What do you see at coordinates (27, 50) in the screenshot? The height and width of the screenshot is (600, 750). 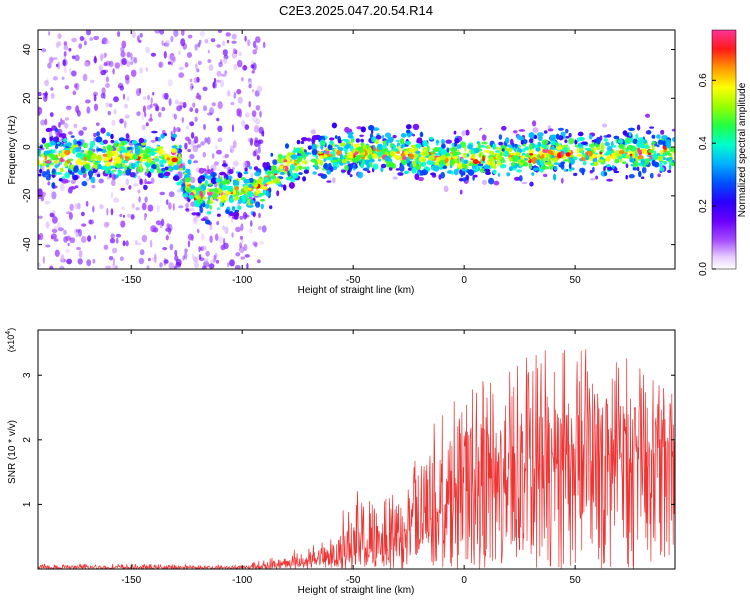 I see `y-tick-label: 40` at bounding box center [27, 50].